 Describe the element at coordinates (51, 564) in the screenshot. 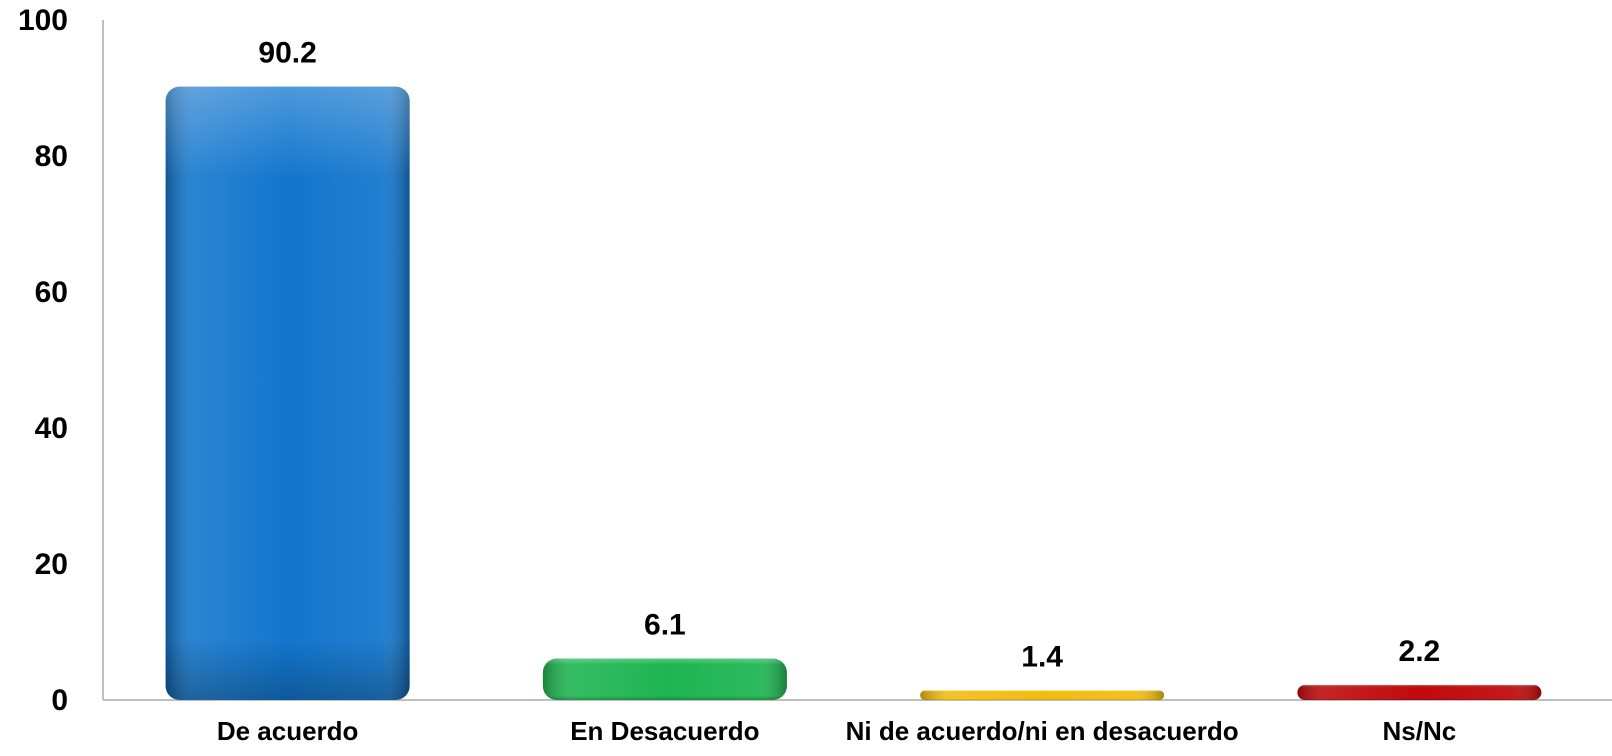

I see `y-tick-label: 20` at that location.